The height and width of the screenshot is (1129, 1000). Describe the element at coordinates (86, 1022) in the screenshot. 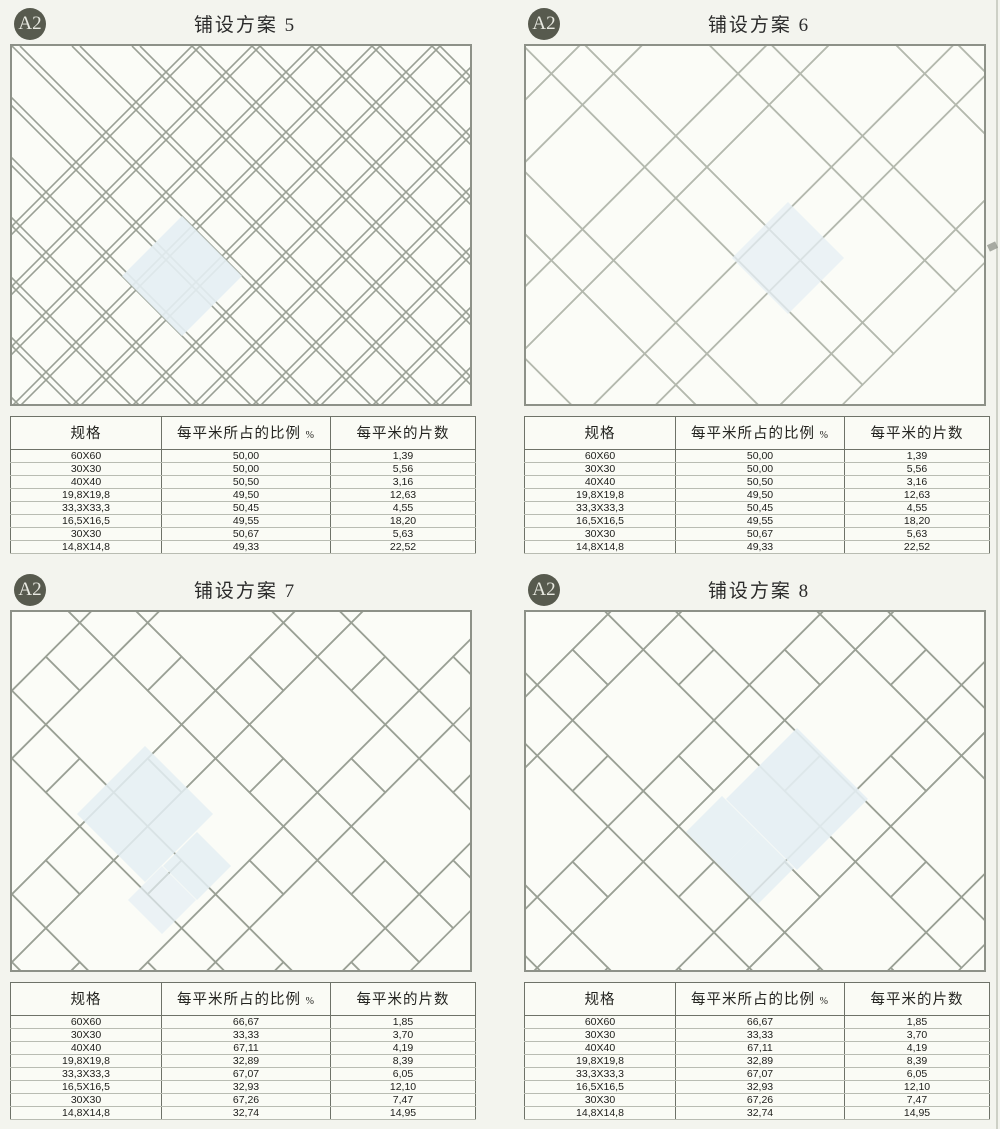

I see `cell-spec: 60X60` at that location.